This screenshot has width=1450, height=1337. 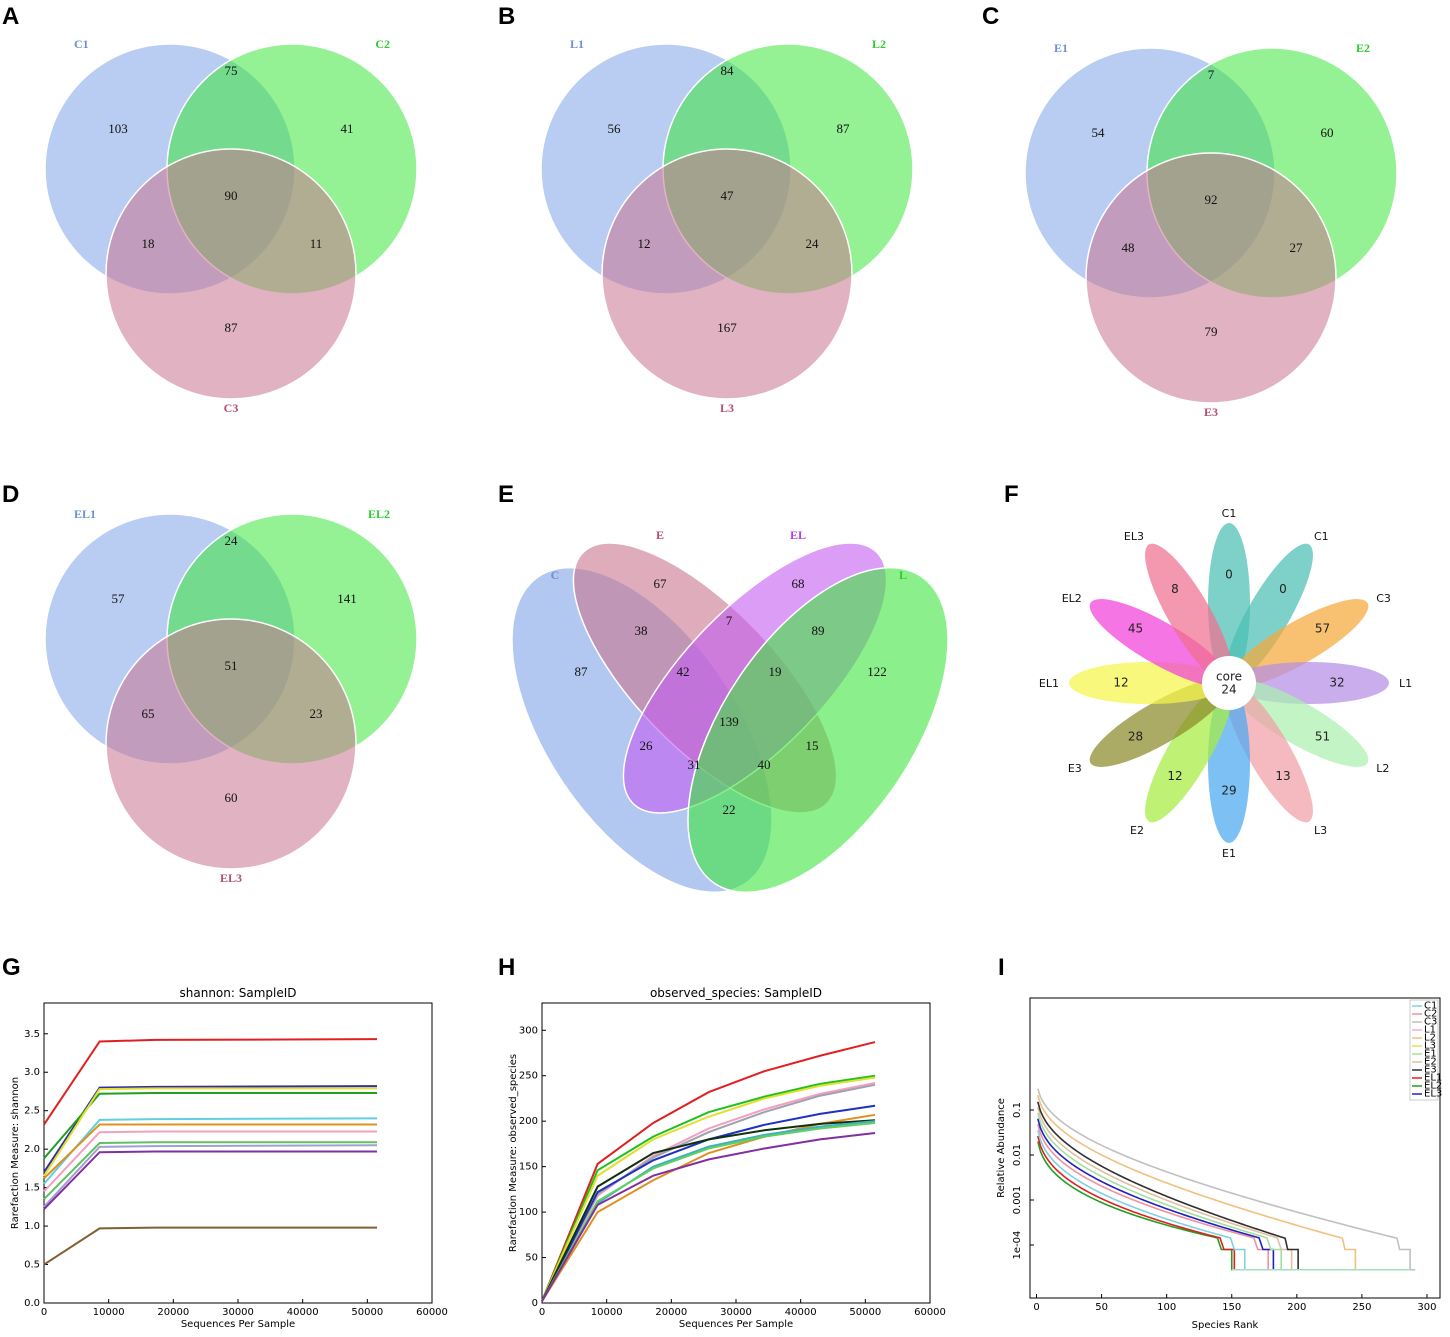 I want to click on petal-count: 28, so click(x=1135, y=737).